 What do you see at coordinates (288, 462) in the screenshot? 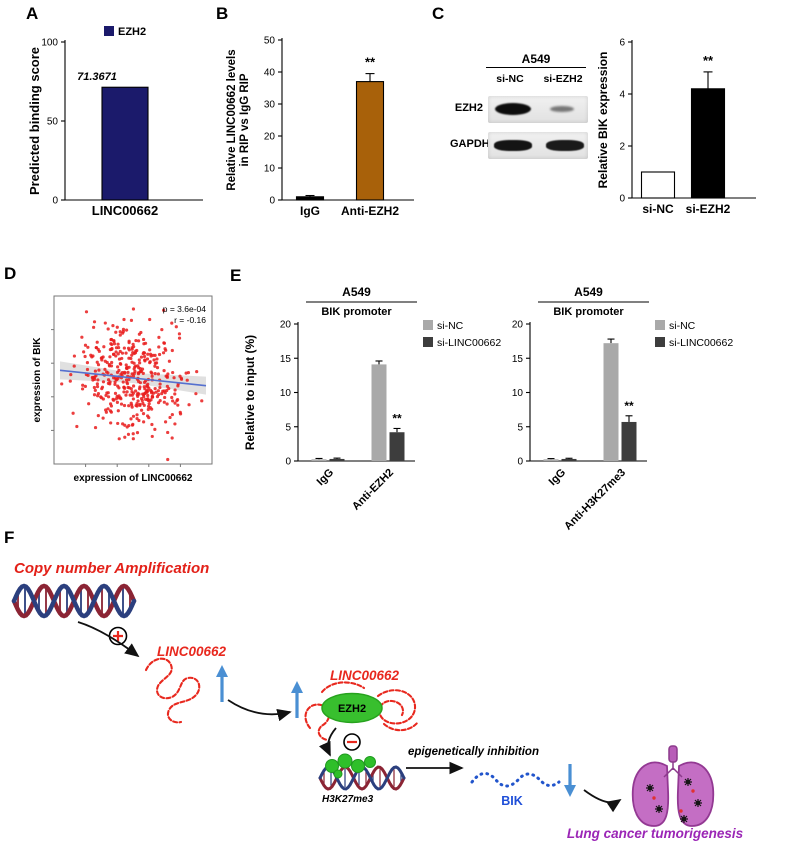
I see `y-tick-label: 0` at bounding box center [288, 462].